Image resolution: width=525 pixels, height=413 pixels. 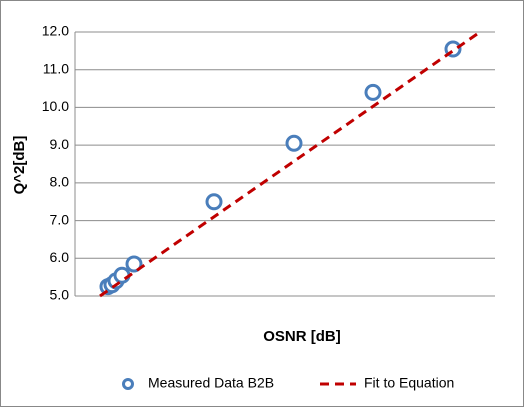 I want to click on y-tick-label: 9.0, so click(x=60, y=144).